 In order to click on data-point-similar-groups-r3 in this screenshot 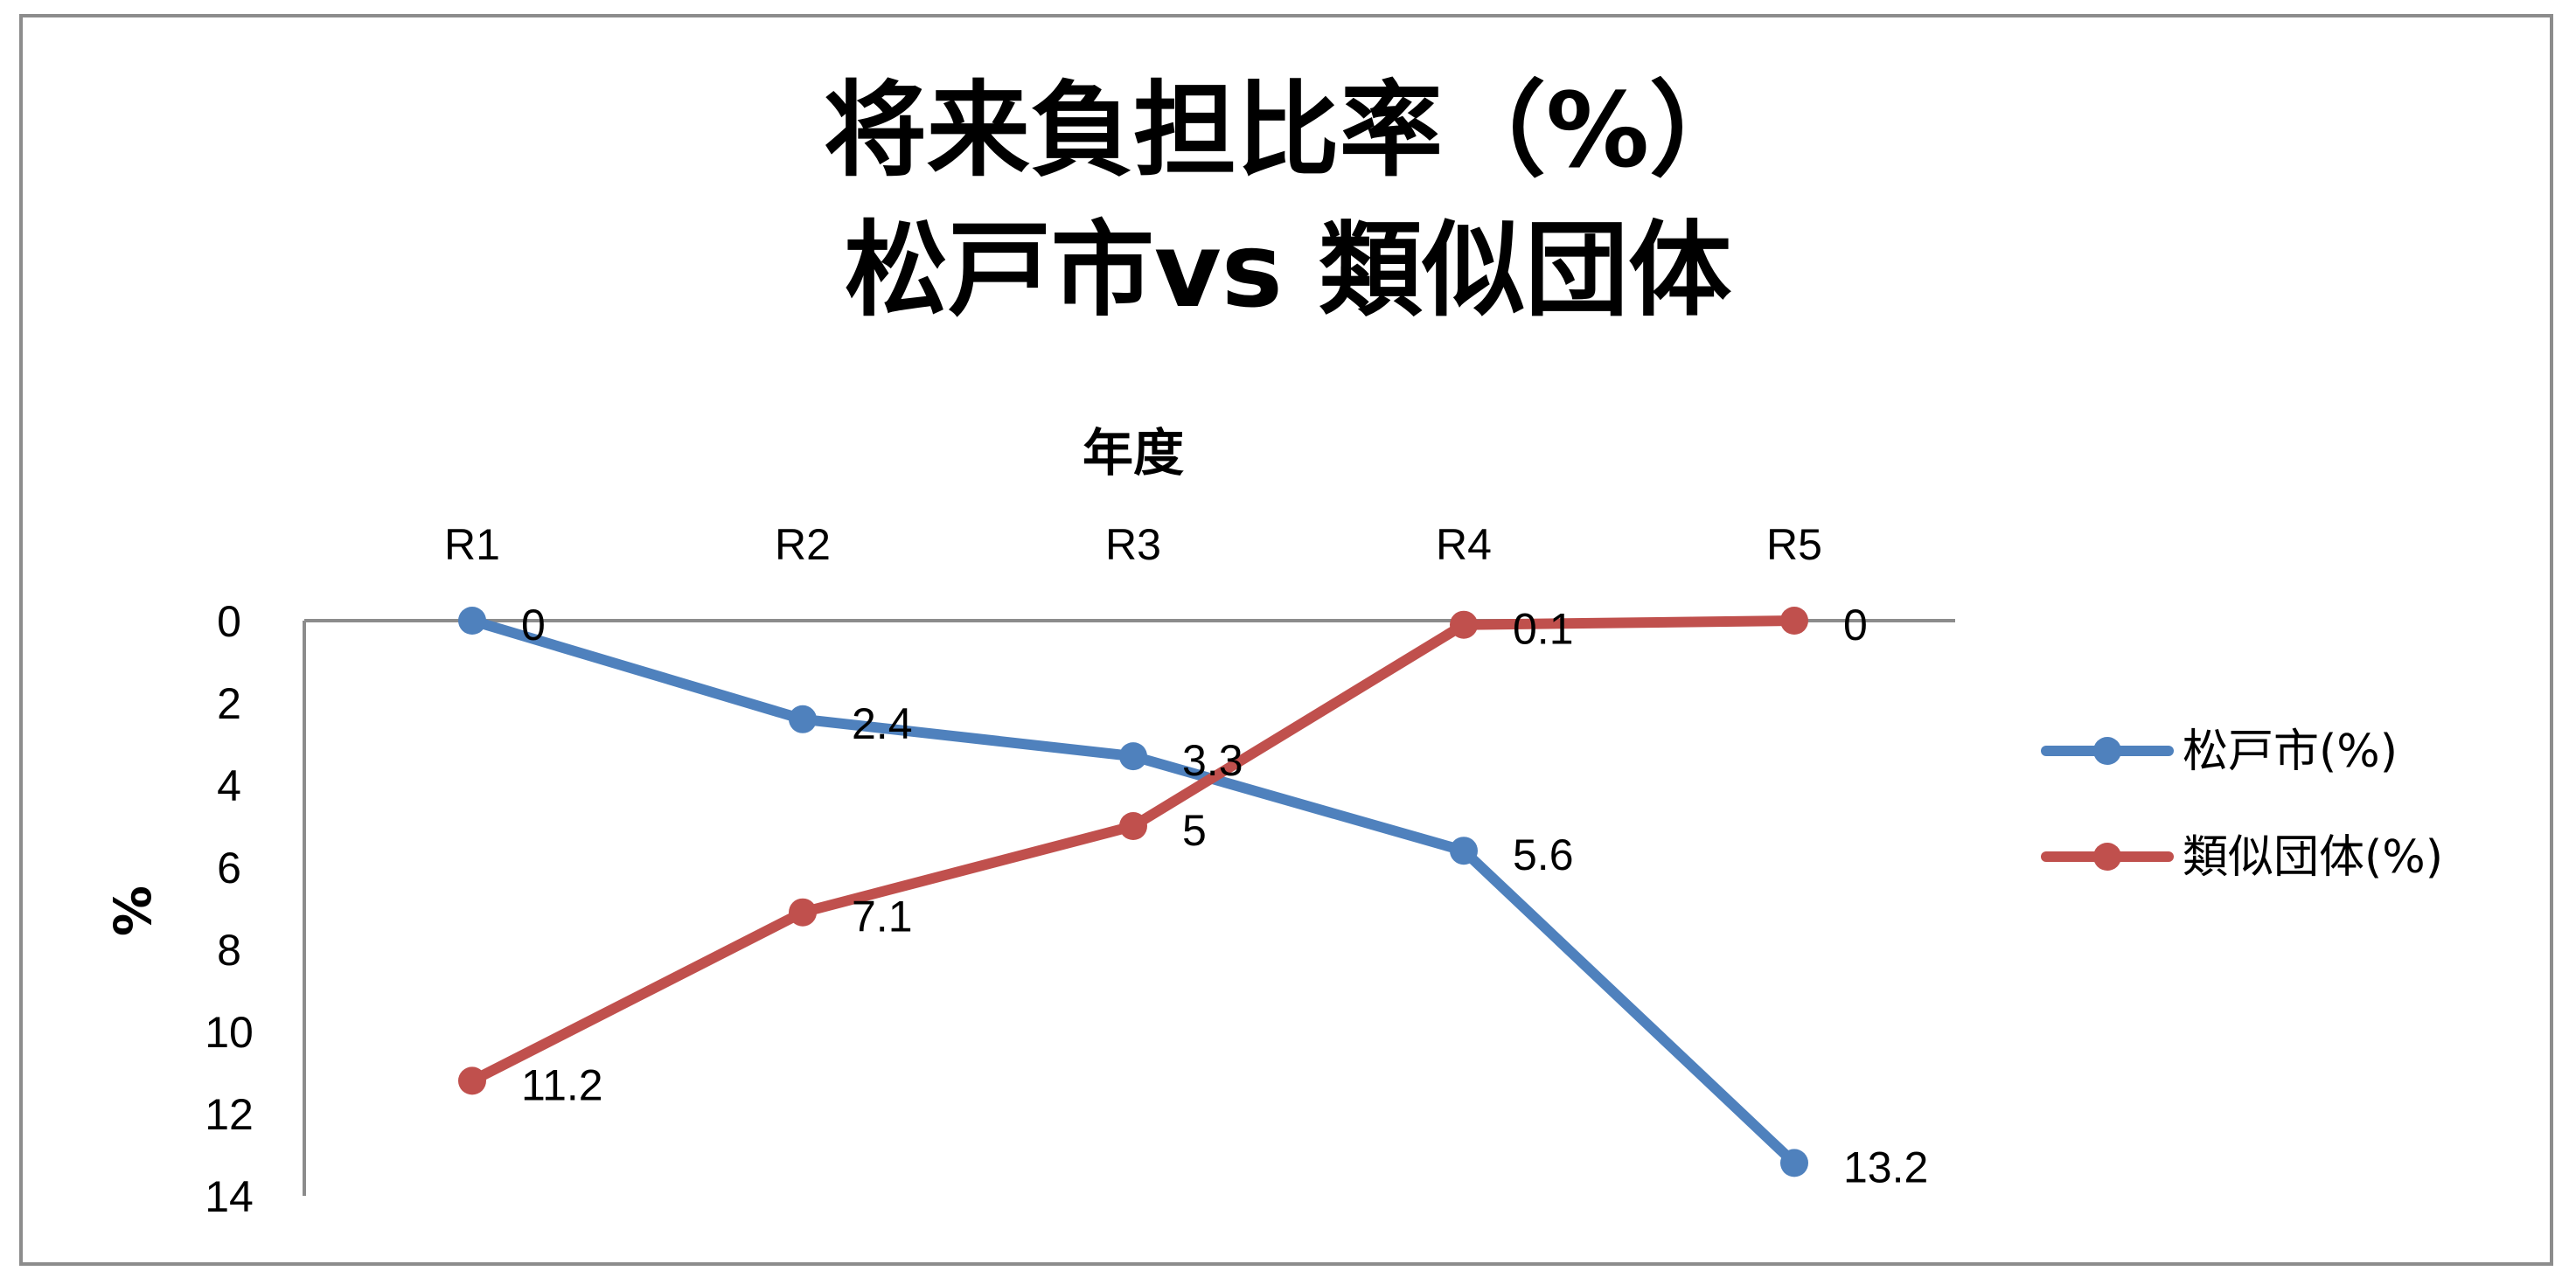, I will do `click(1133, 826)`.